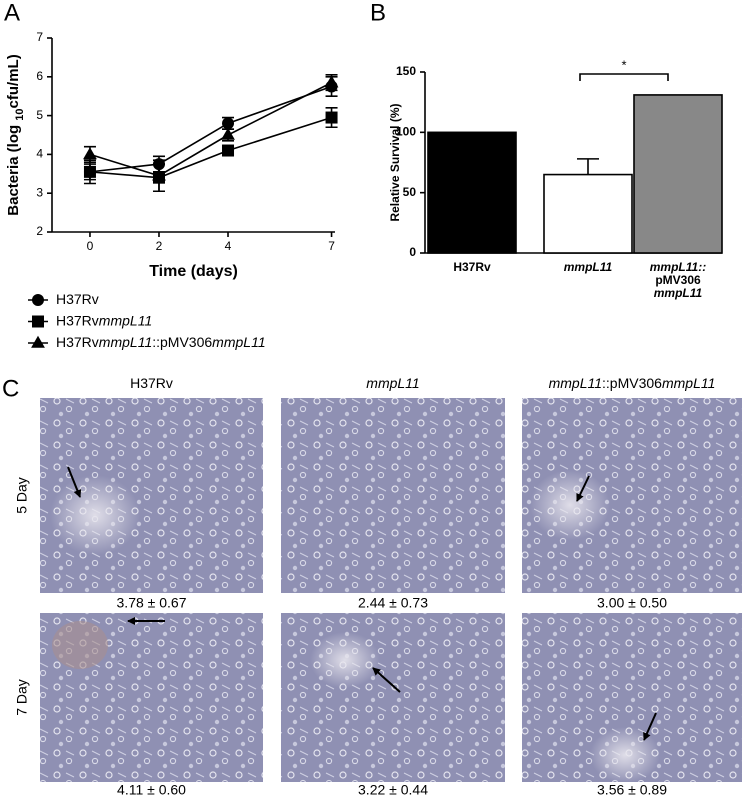 This screenshot has height=798, width=742. I want to click on y-tick-label: 50, so click(410, 192).